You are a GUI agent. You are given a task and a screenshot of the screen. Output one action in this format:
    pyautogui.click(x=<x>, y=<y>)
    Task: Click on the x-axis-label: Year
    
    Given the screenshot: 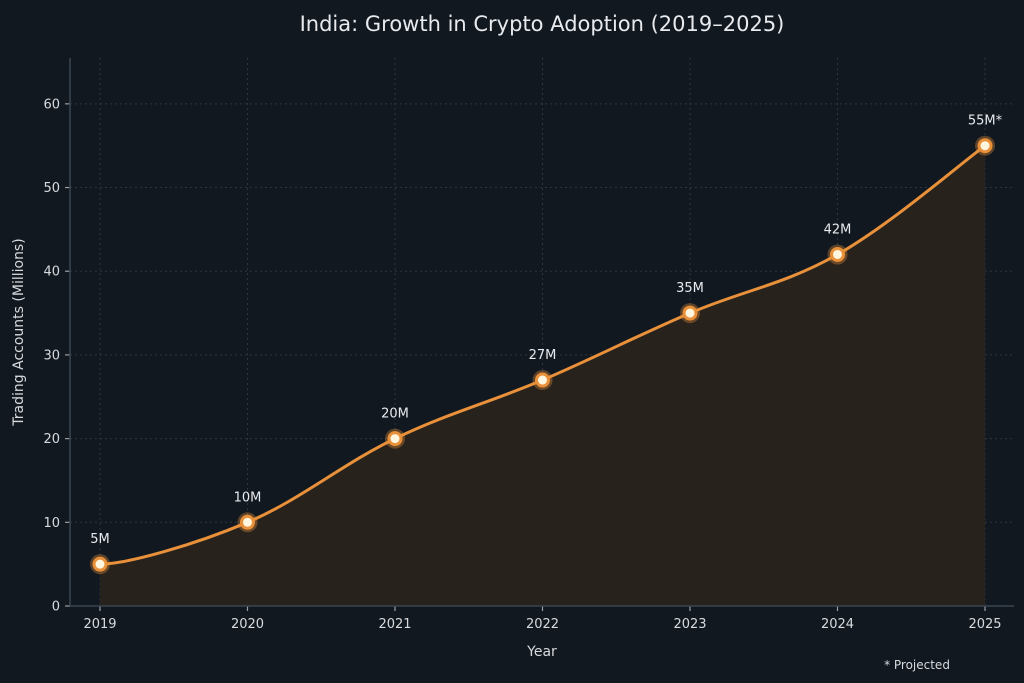 What is the action you would take?
    pyautogui.click(x=541, y=652)
    